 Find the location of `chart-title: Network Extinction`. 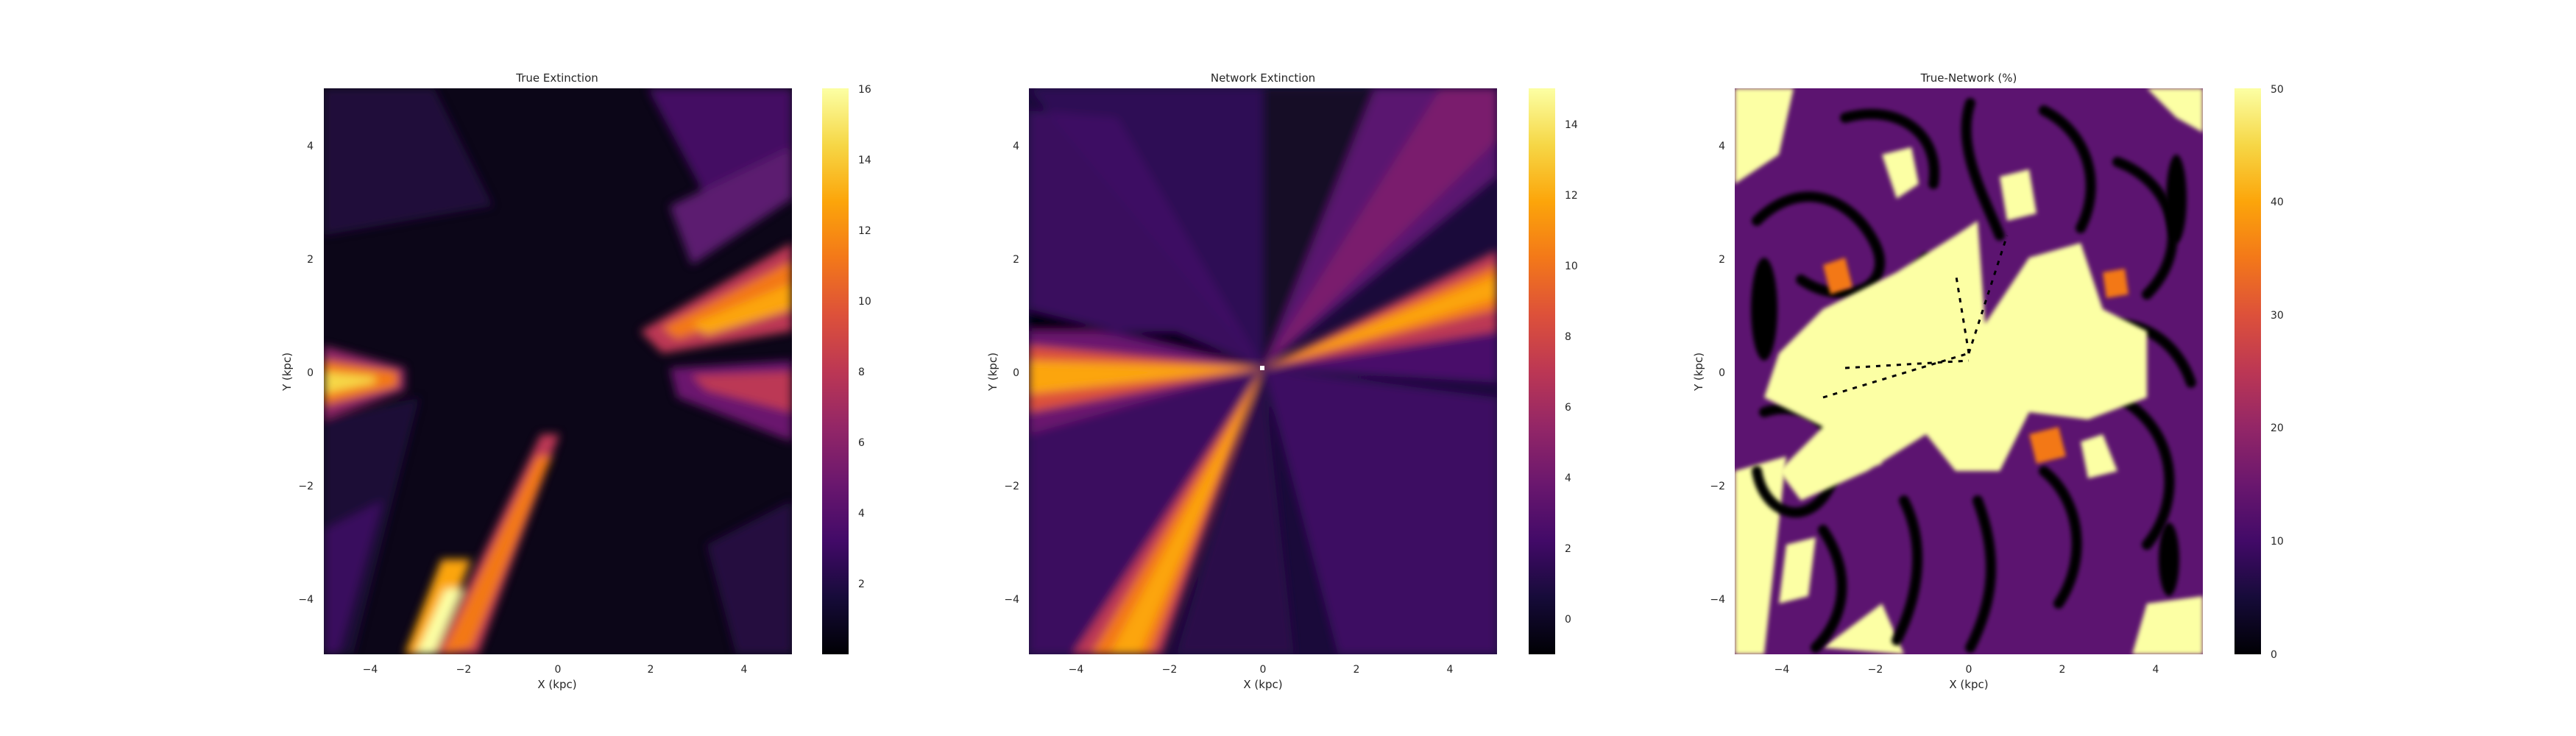

chart-title: Network Extinction is located at coordinates (1263, 78).